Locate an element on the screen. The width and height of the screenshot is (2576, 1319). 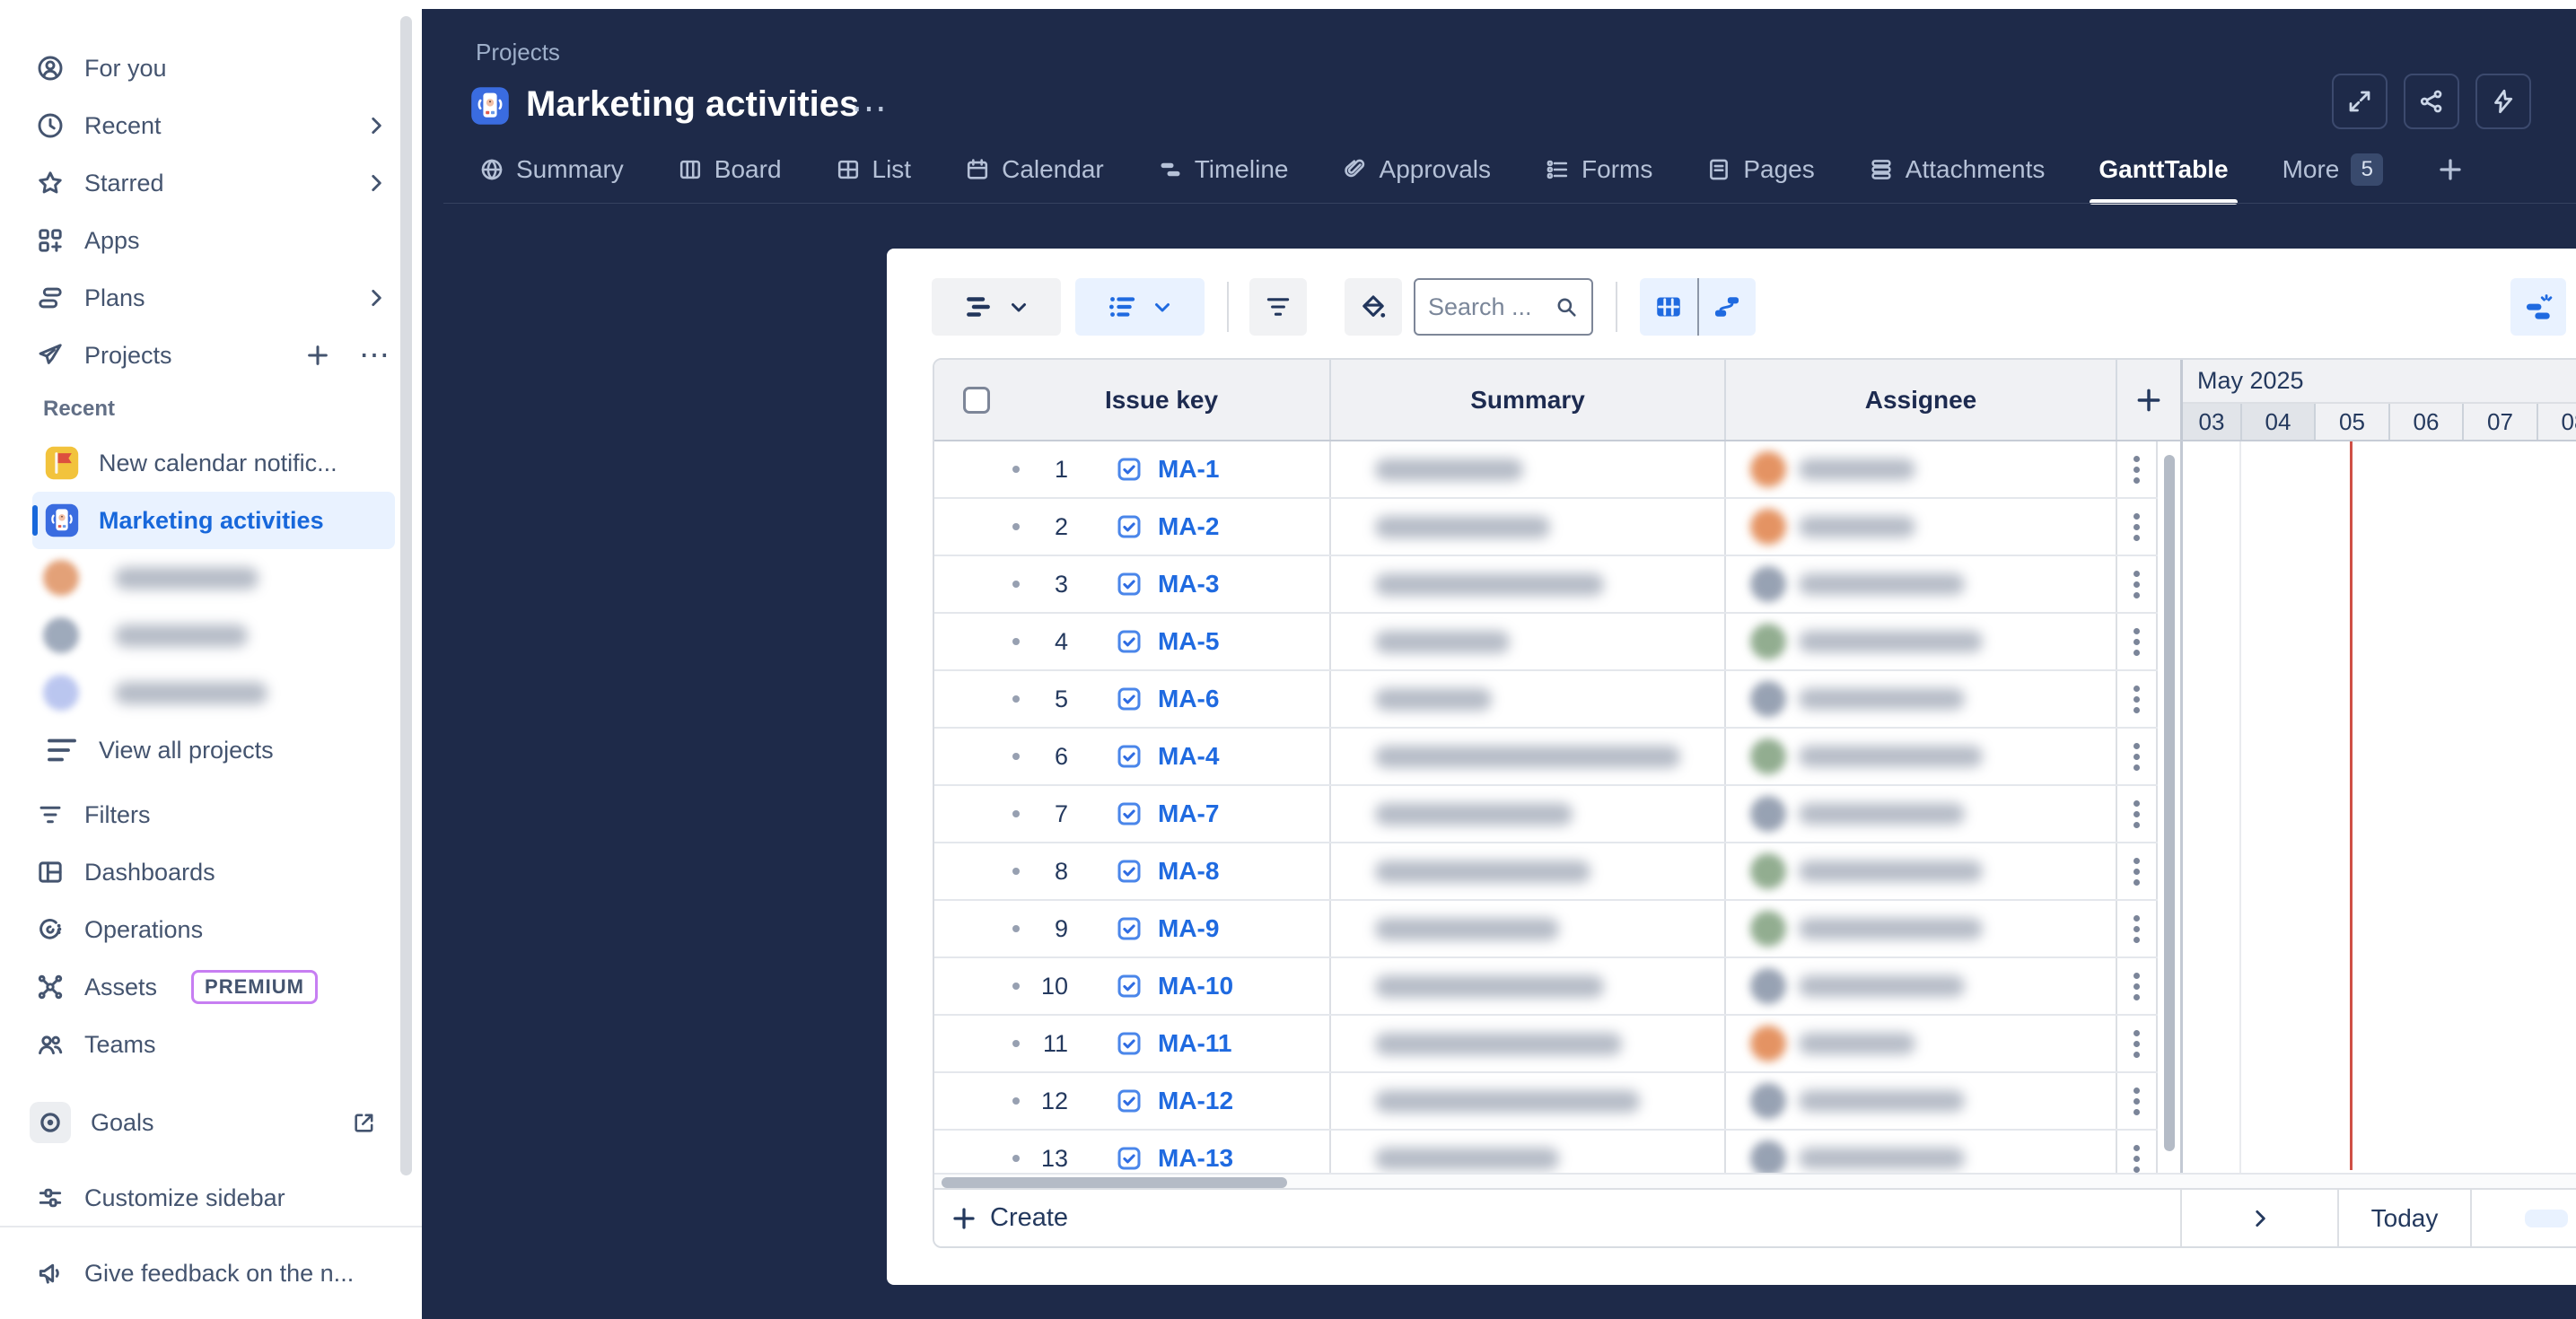
view-tab: GanttTable is located at coordinates (2164, 173).